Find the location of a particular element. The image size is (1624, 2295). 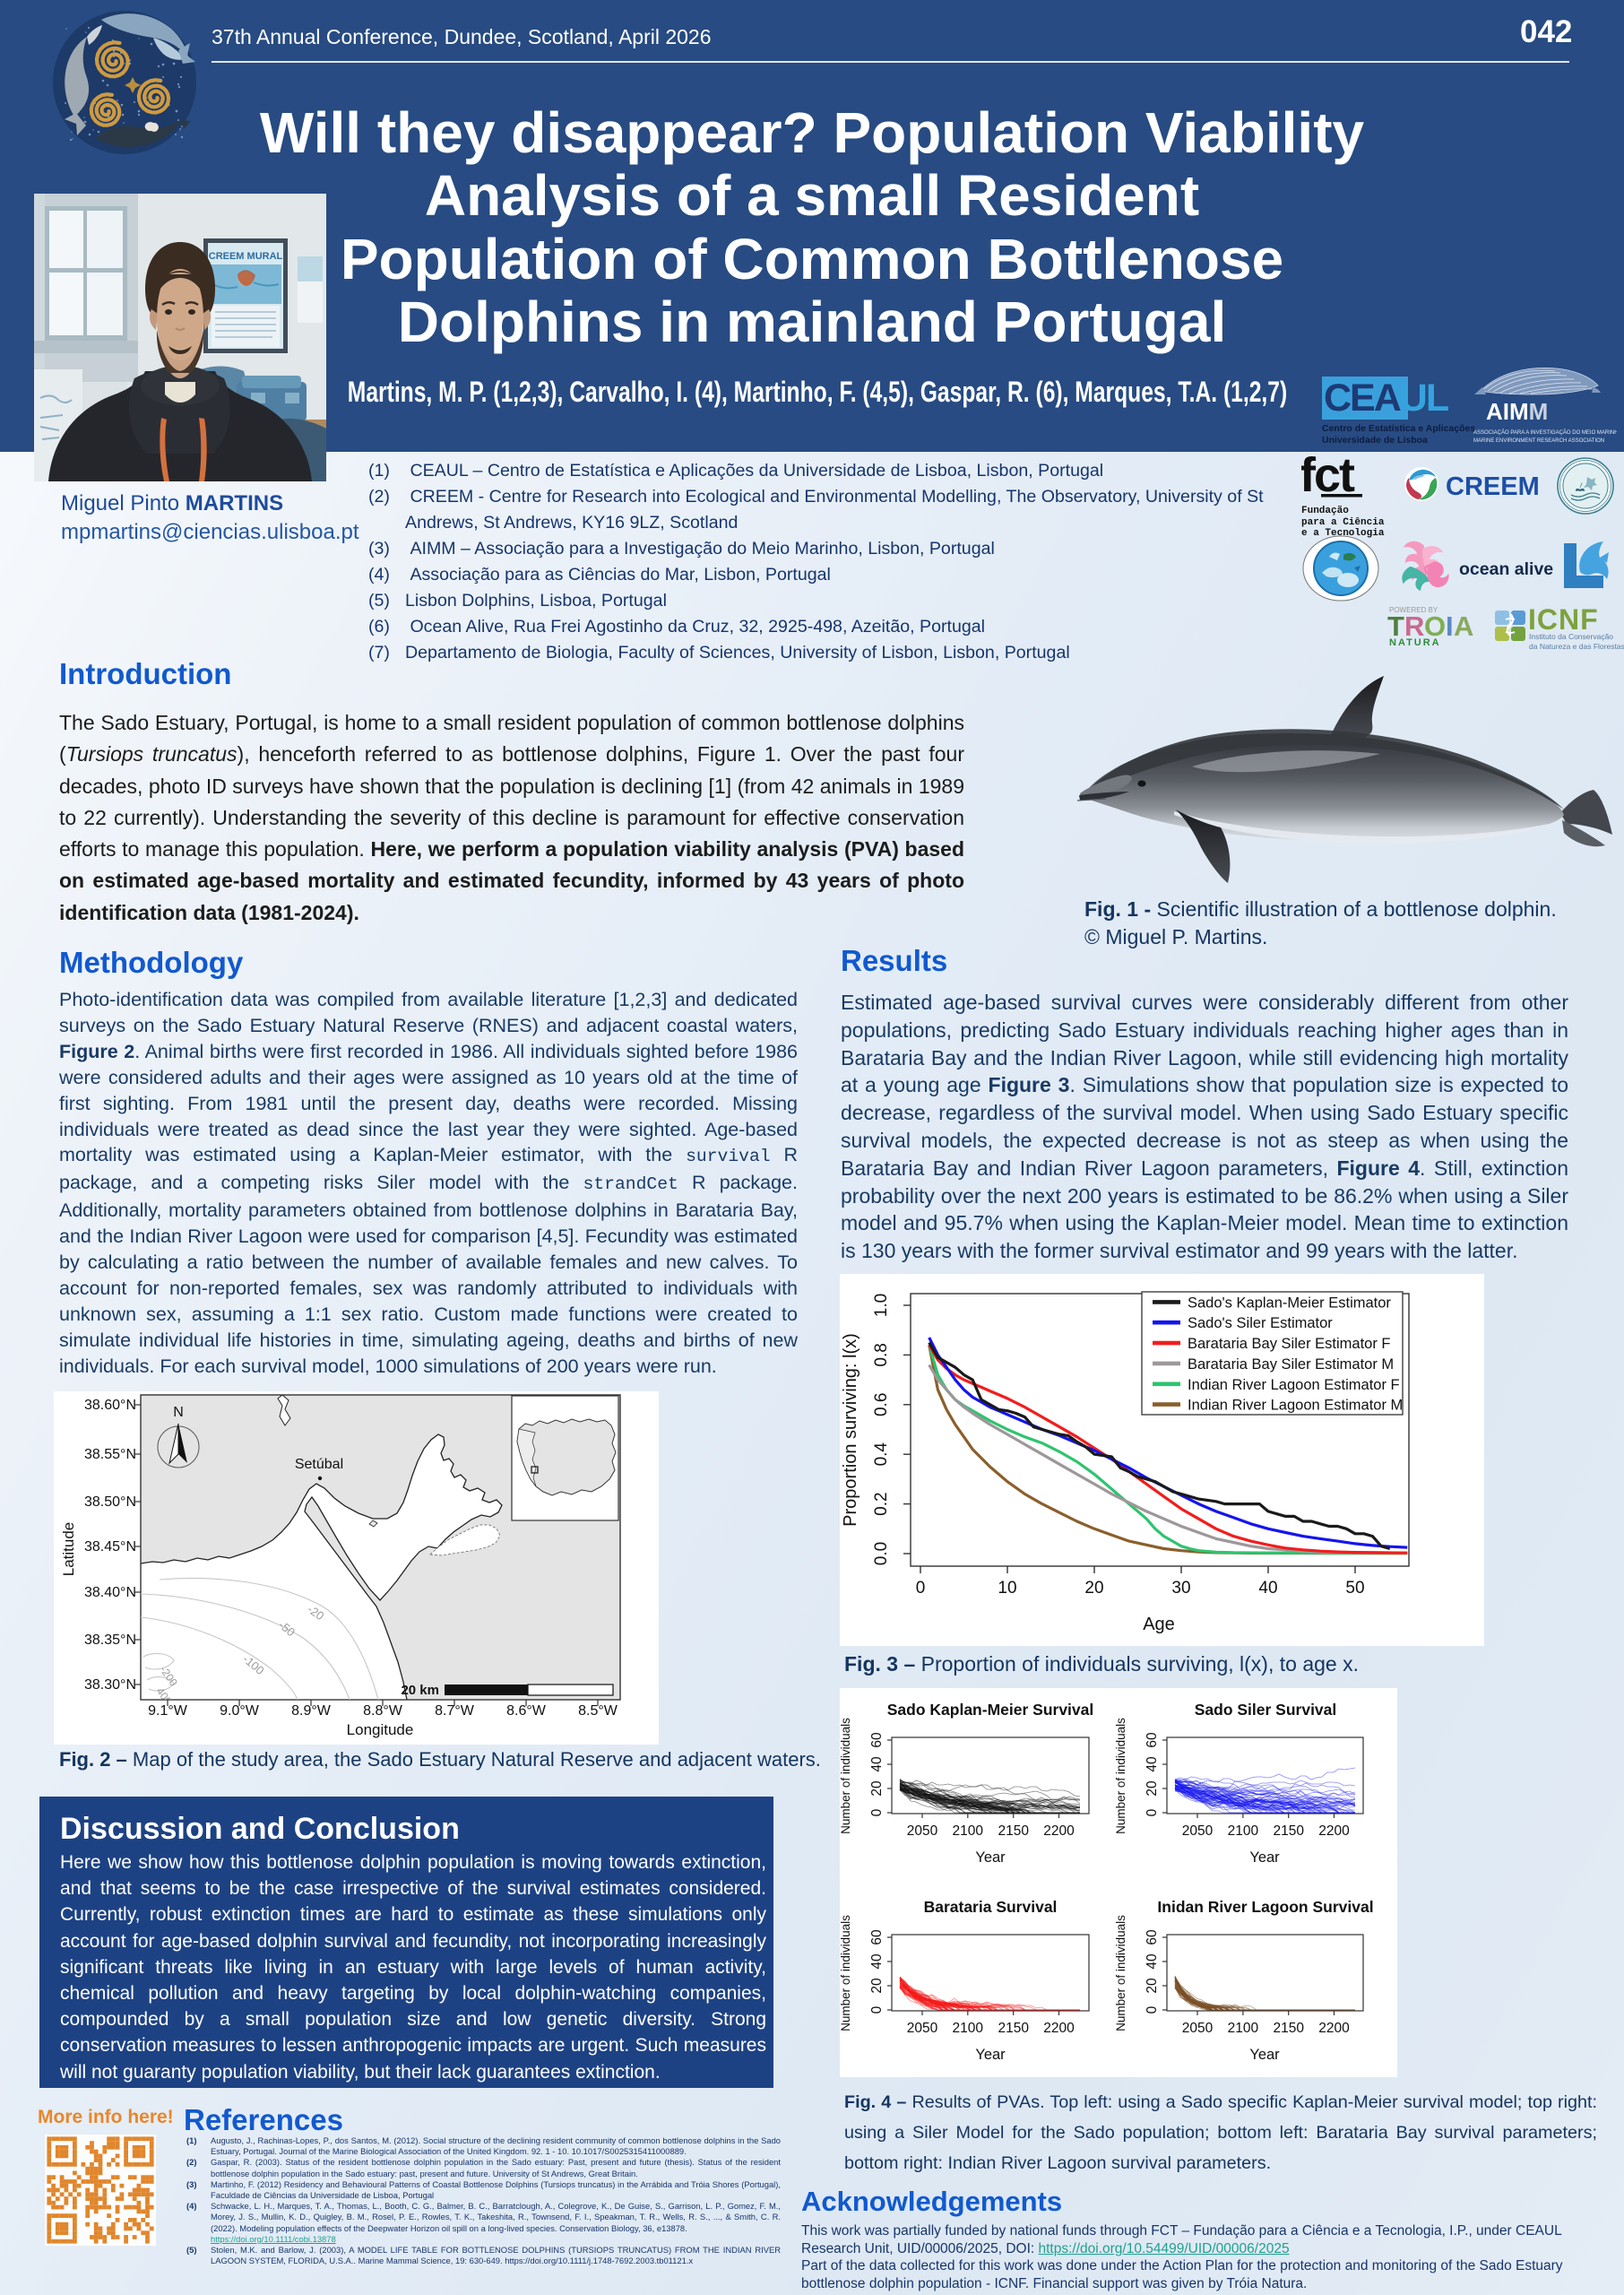

svg-text: CREEM MURAL is located at coordinates (246, 256).